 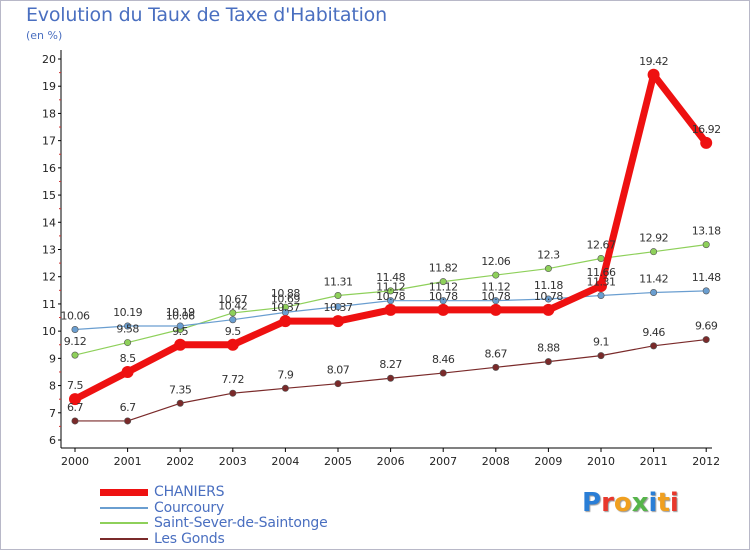 What do you see at coordinates (49, 113) in the screenshot?
I see `y-tick-label: 18` at bounding box center [49, 113].